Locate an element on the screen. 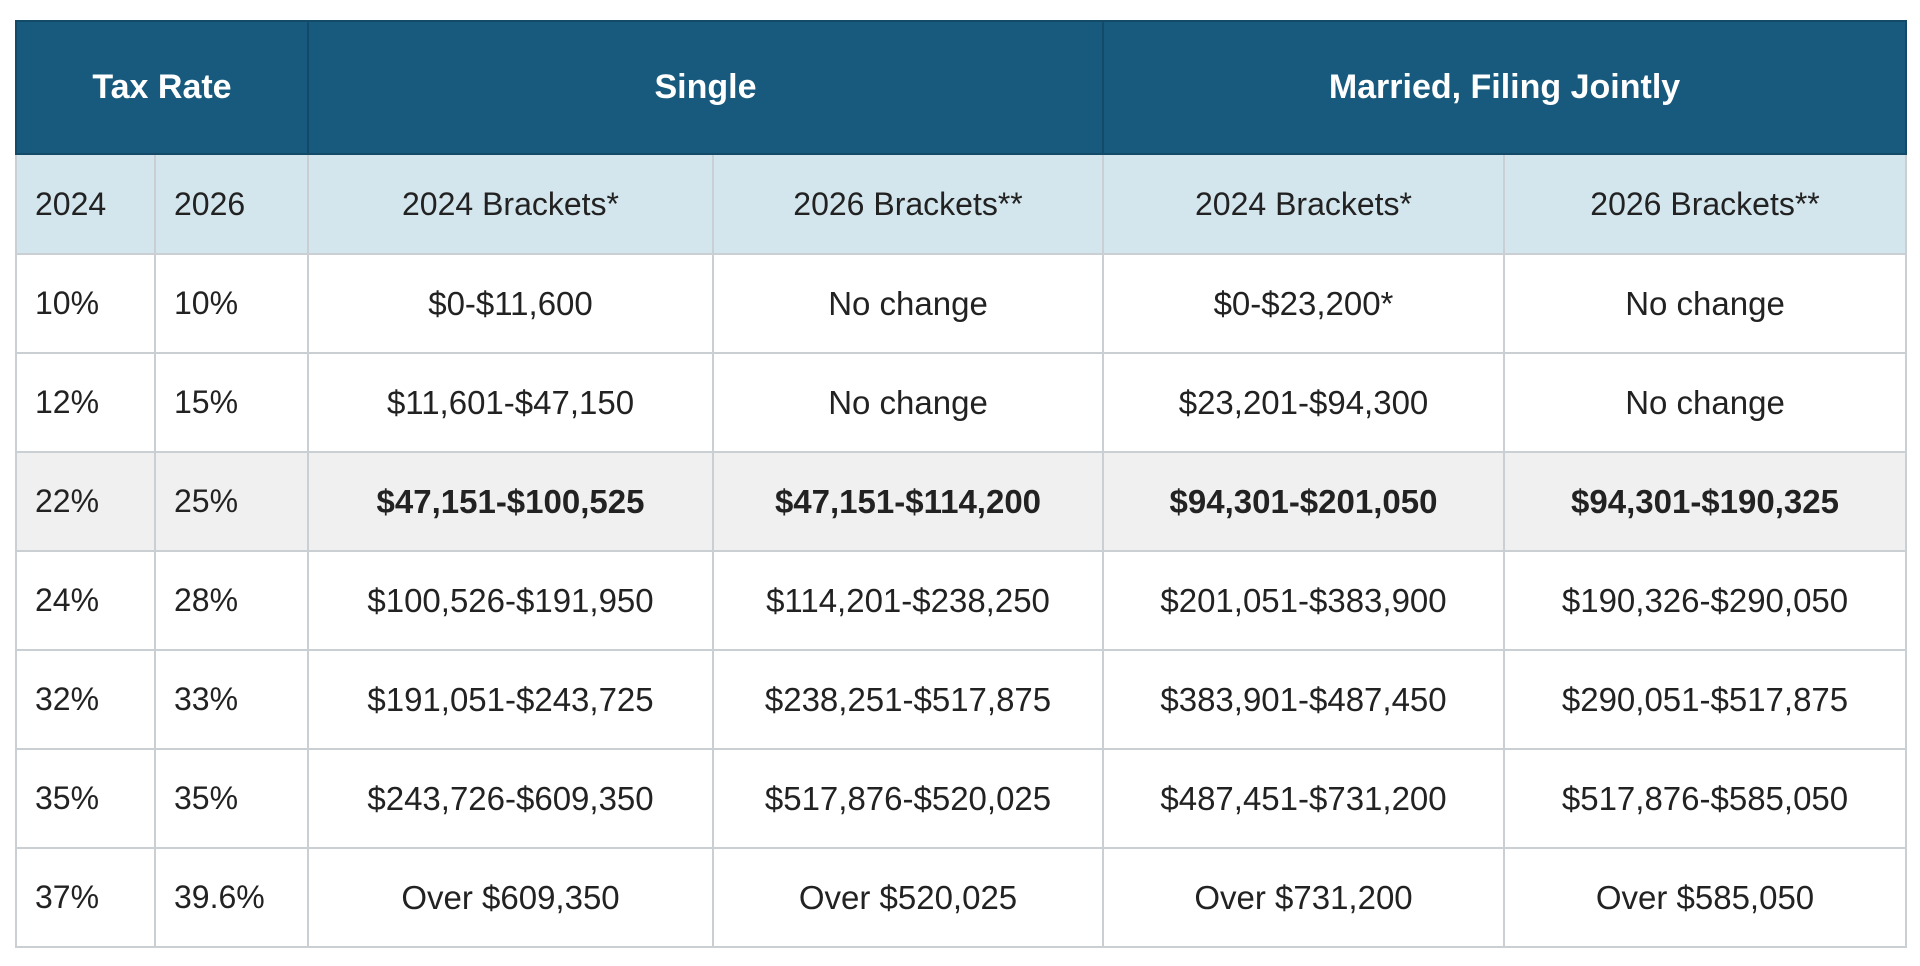 This screenshot has height=966, width=1920. rate-2024-cell: 10% is located at coordinates (85, 303).